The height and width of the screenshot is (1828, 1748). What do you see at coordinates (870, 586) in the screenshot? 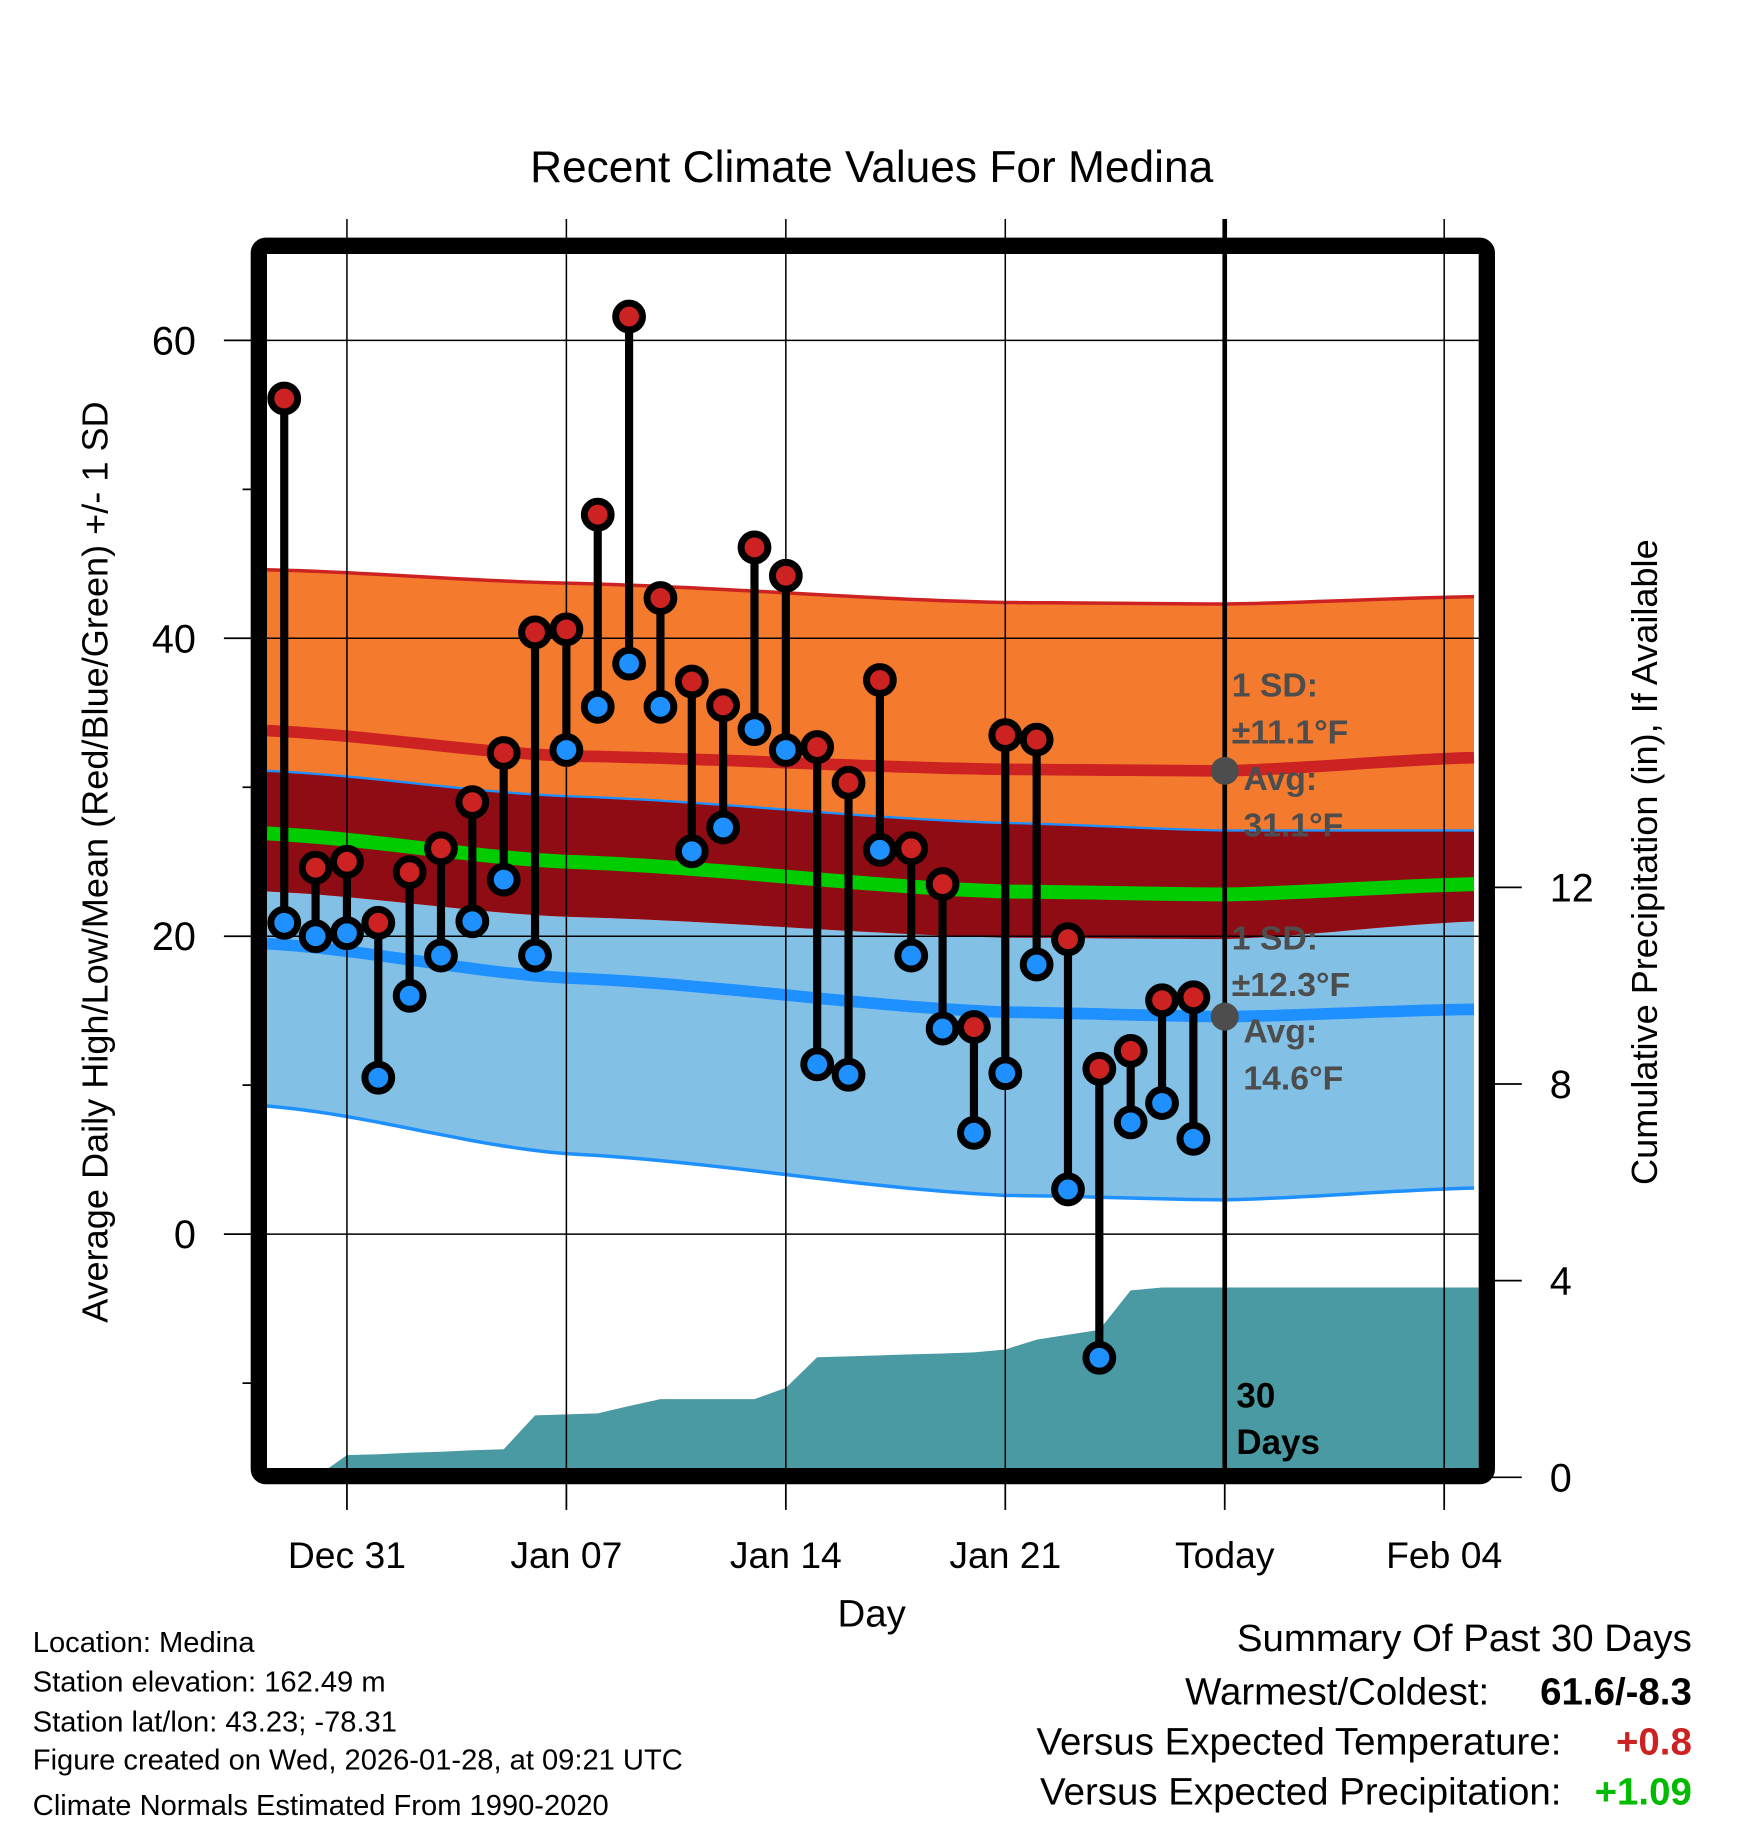
I see `high-plus-sd-line` at bounding box center [870, 586].